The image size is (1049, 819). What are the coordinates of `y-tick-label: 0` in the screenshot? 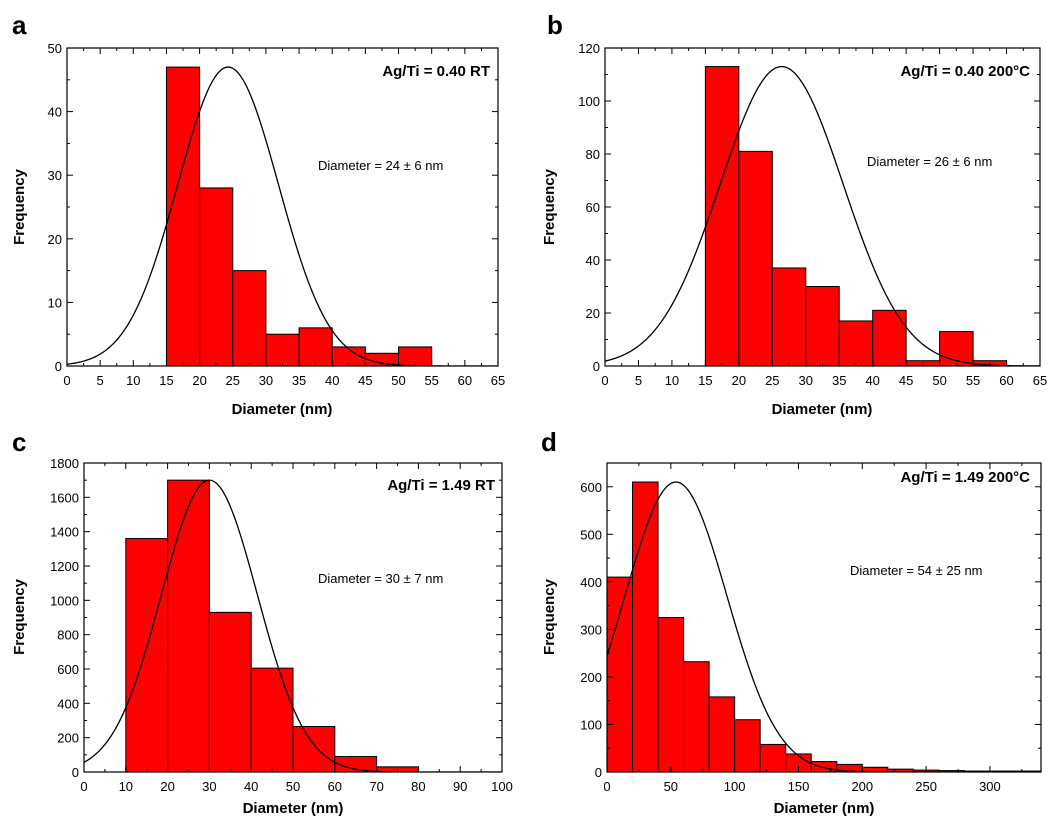 It's located at (75, 772).